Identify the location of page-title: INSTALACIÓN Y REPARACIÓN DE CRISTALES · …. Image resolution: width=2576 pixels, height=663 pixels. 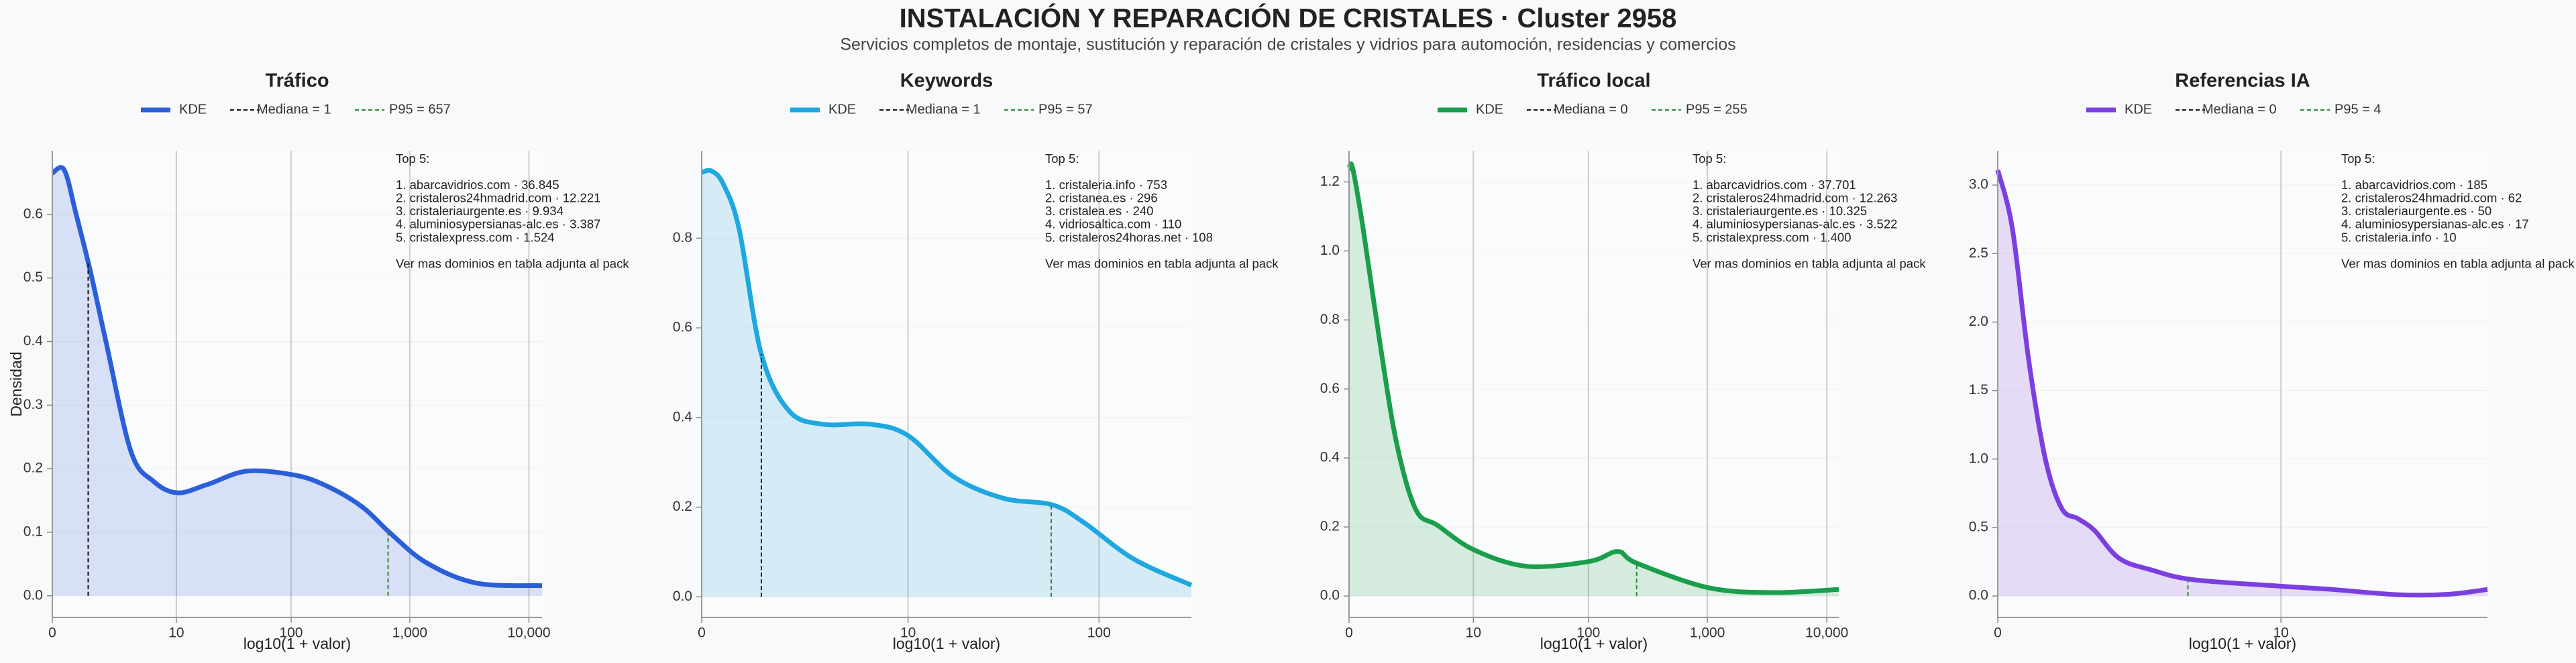
(1288, 18).